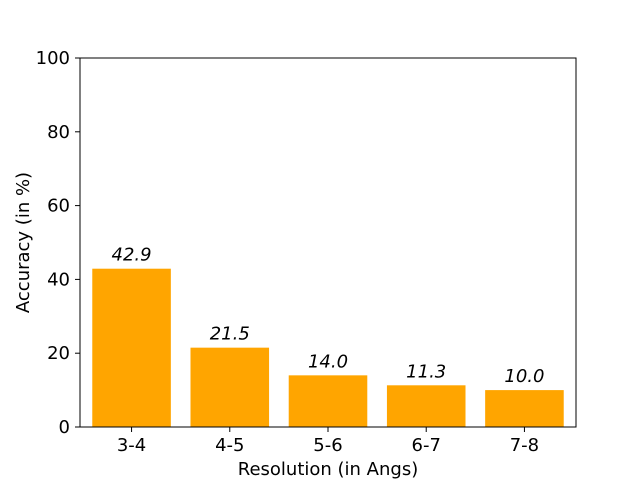  What do you see at coordinates (131, 445) in the screenshot?
I see `x-tick-label: 3-4` at bounding box center [131, 445].